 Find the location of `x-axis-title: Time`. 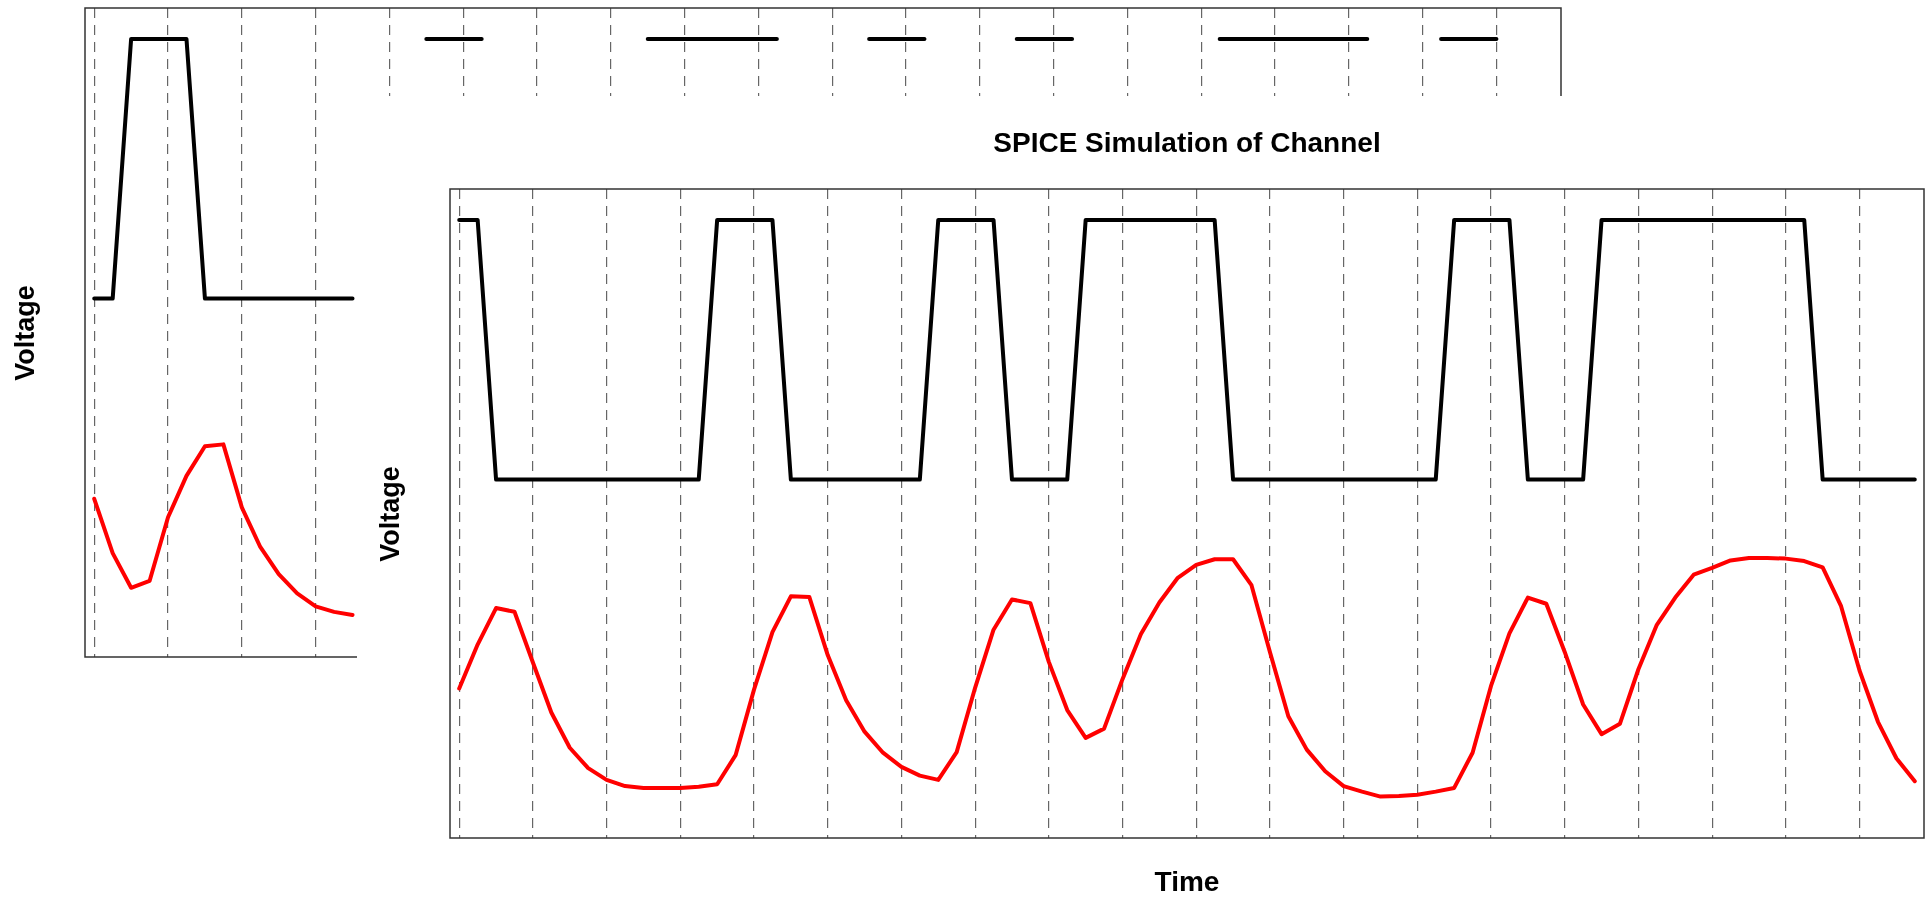

x-axis-title: Time is located at coordinates (1187, 882).